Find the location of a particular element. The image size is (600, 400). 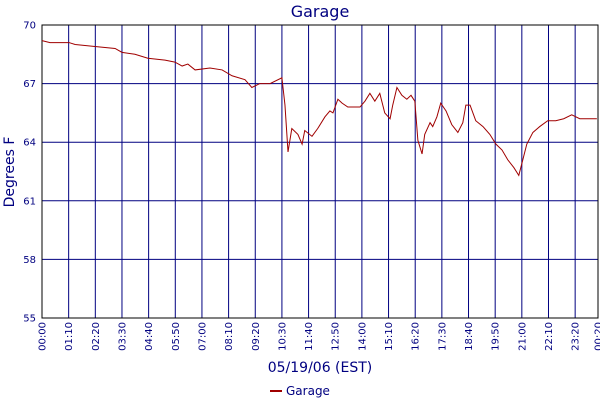

y-tick-label: 70 is located at coordinates (29, 26).